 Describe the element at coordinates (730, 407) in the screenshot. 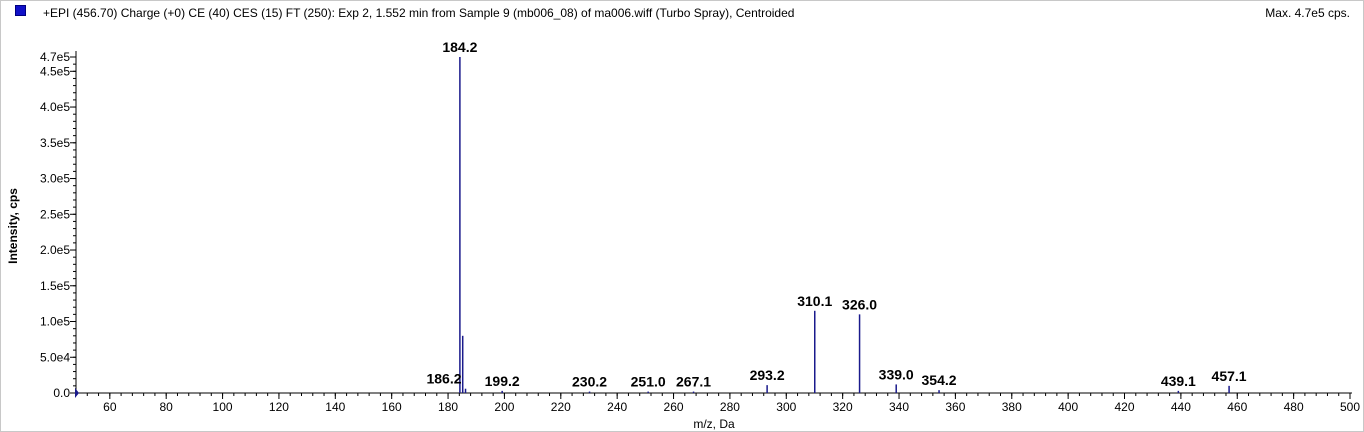

I see `x-tick-label: 280` at that location.